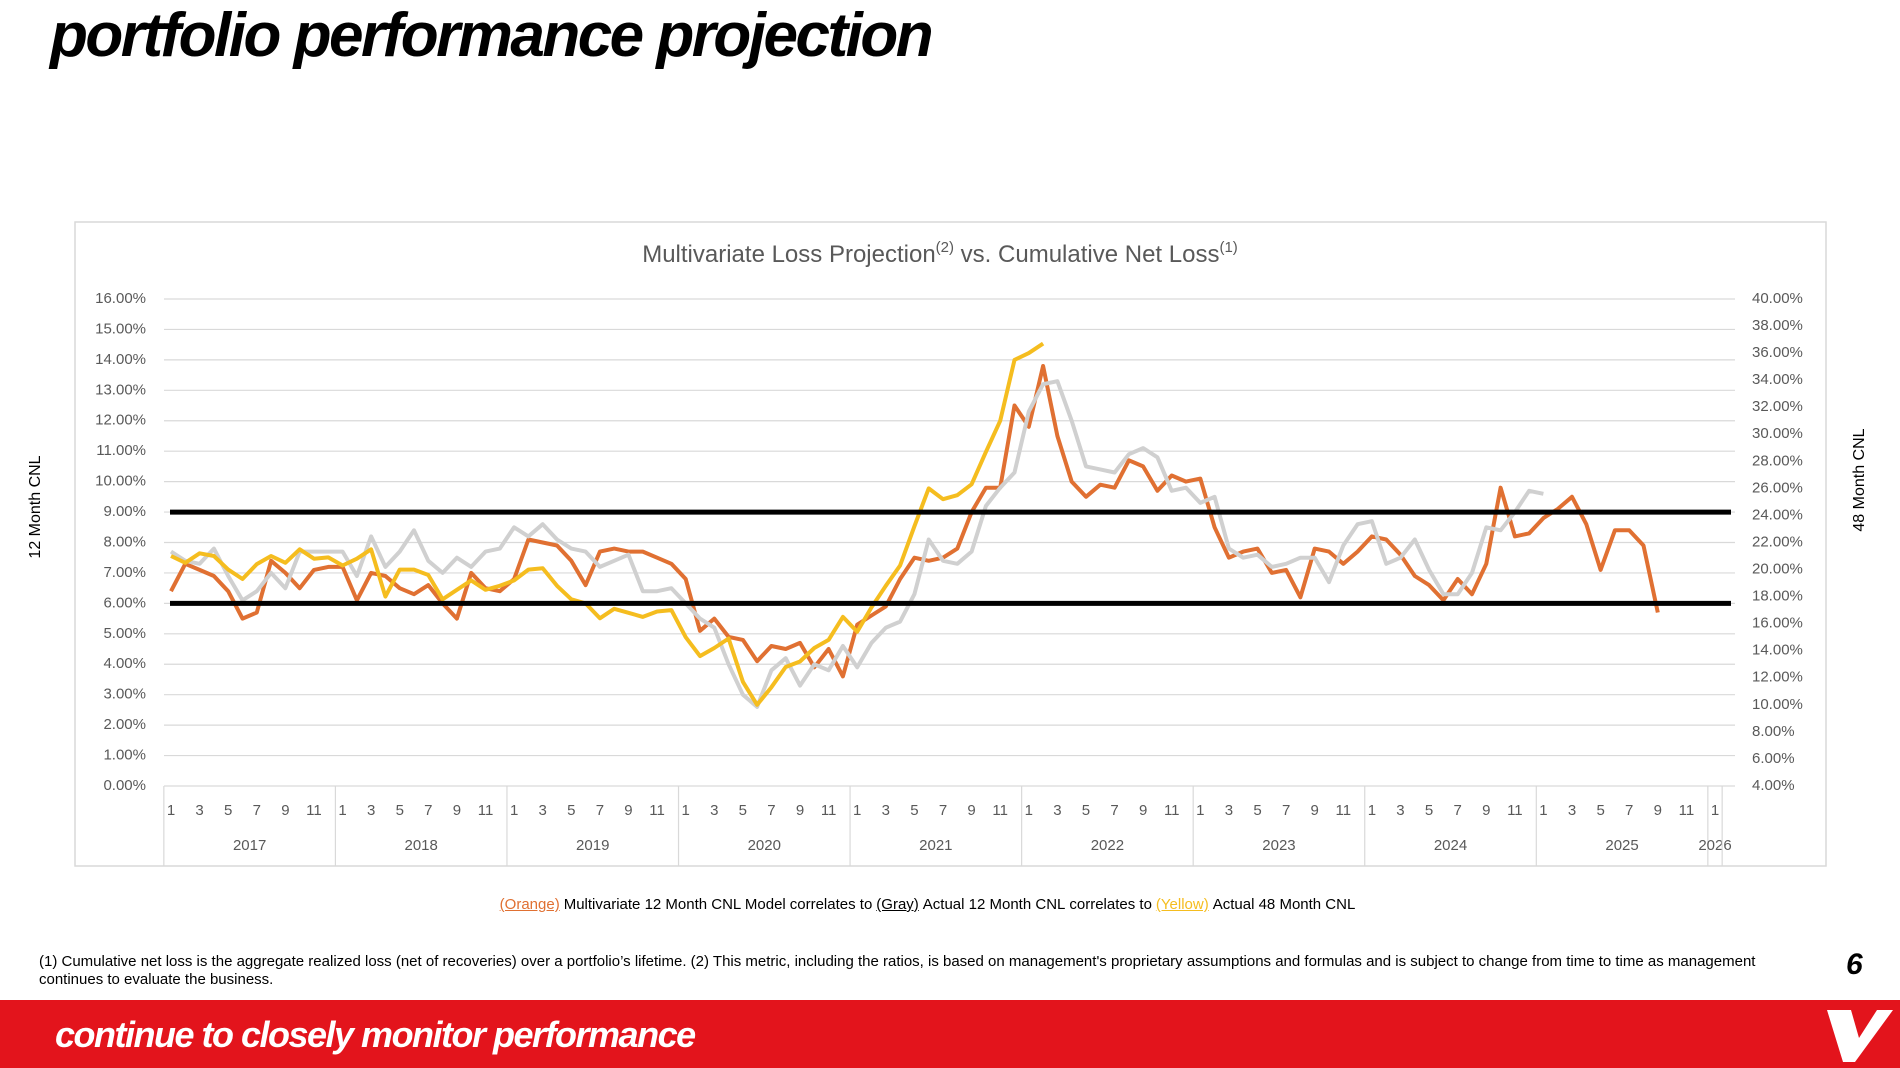 The height and width of the screenshot is (1068, 1900). I want to click on y2-tick-label: 32.00%, so click(1777, 406).